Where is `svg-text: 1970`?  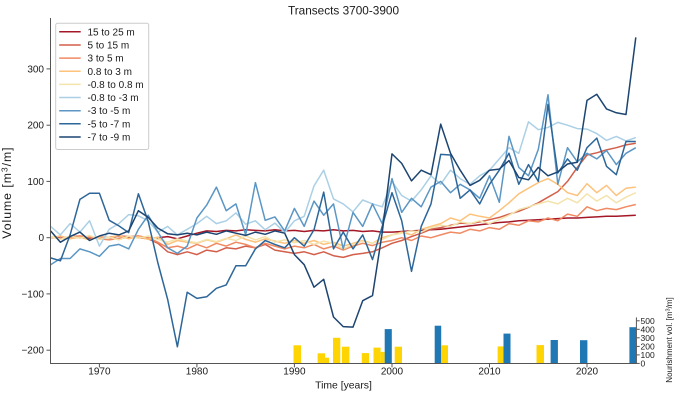 svg-text: 1970 is located at coordinates (99, 372).